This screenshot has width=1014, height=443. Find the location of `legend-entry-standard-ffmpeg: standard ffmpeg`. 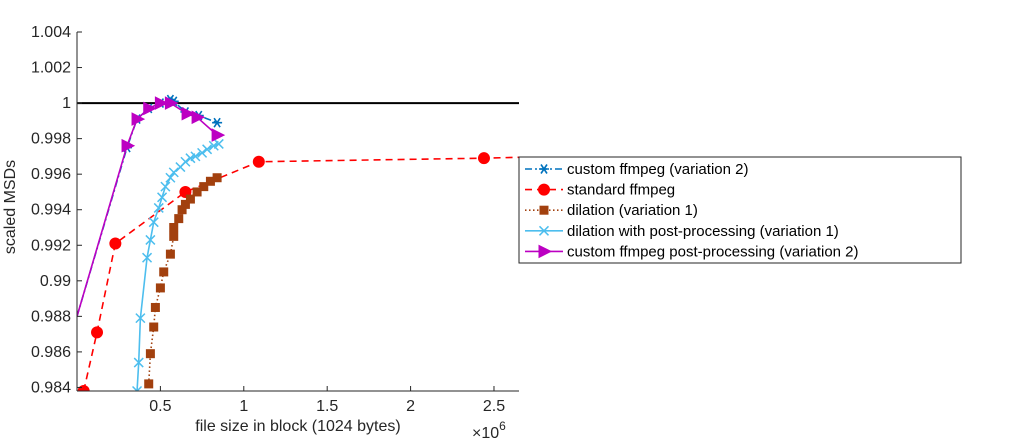

legend-entry-standard-ffmpeg: standard ffmpeg is located at coordinates (600, 190).